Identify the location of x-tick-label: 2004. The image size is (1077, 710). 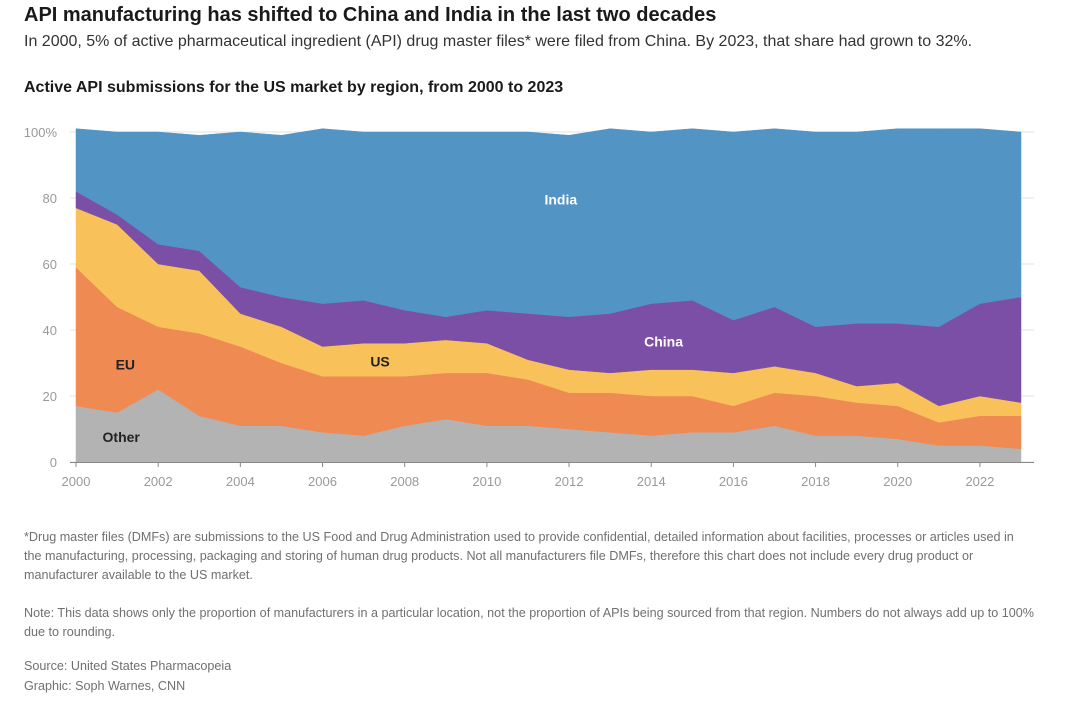
(240, 481).